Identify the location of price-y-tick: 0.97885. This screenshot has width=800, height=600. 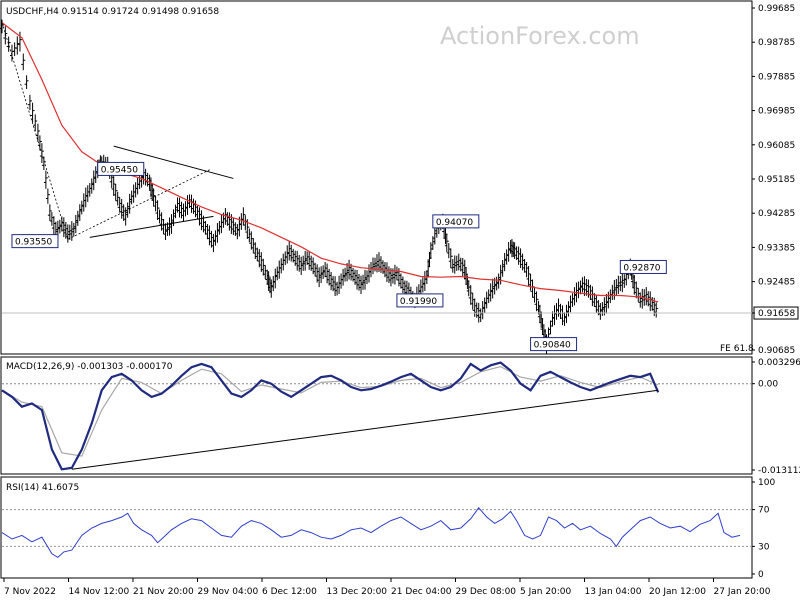
(776, 77).